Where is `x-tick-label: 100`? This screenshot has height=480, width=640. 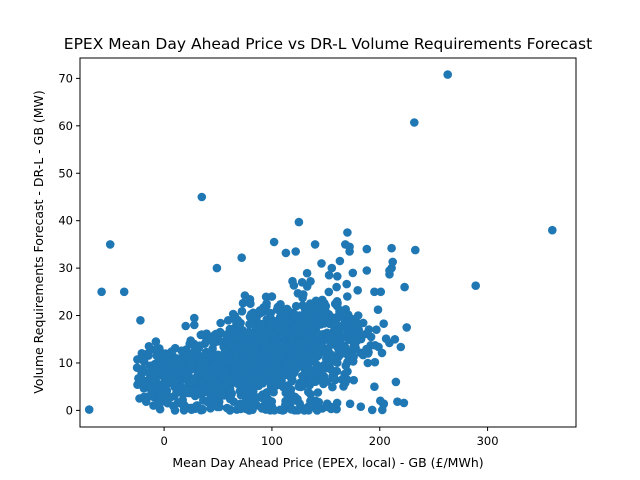 x-tick-label: 100 is located at coordinates (272, 441).